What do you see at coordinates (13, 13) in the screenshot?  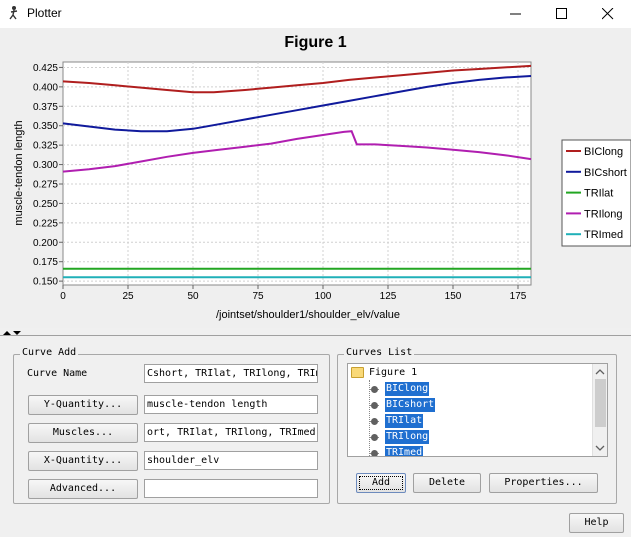 I see `opensim-app-icon` at bounding box center [13, 13].